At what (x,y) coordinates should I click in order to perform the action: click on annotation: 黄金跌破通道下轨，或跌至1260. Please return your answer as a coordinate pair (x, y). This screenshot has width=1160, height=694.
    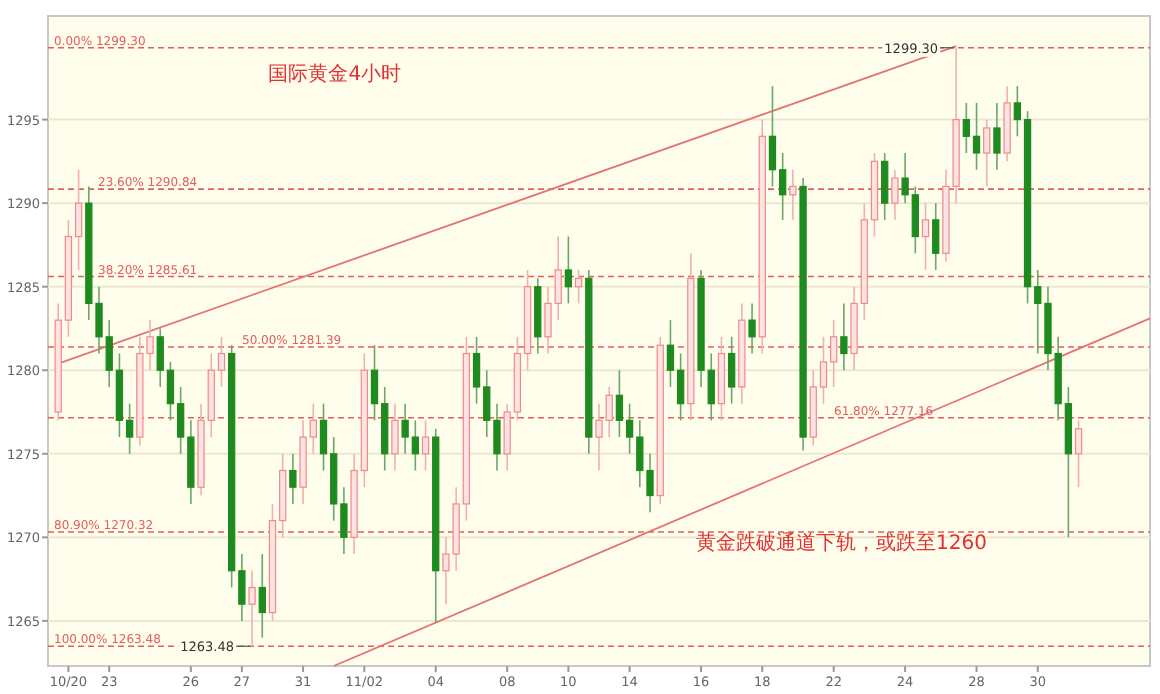
    Looking at the image, I should click on (841, 543).